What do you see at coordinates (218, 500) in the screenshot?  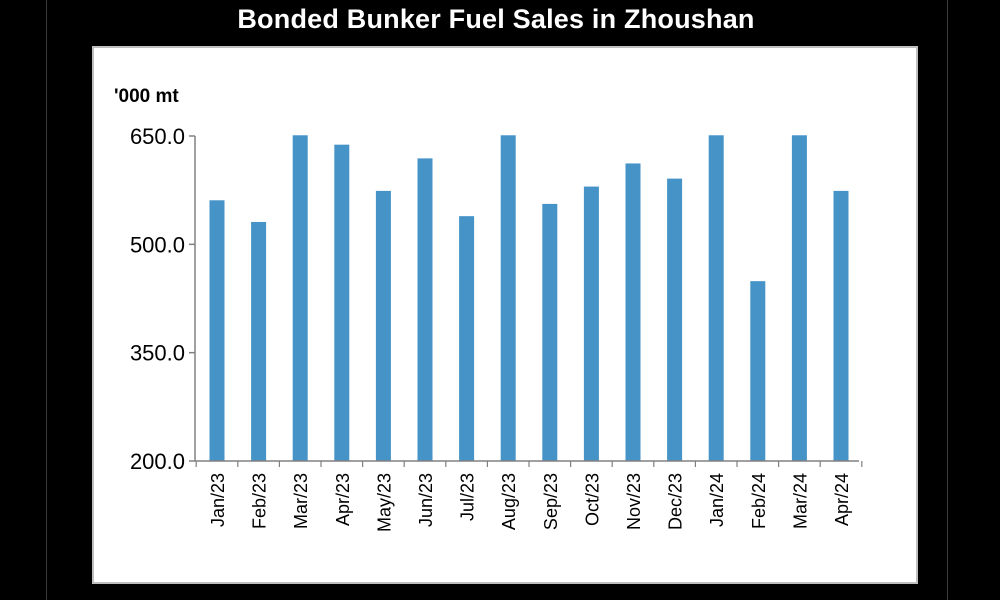 I see `x-tick-label: Jan/23` at bounding box center [218, 500].